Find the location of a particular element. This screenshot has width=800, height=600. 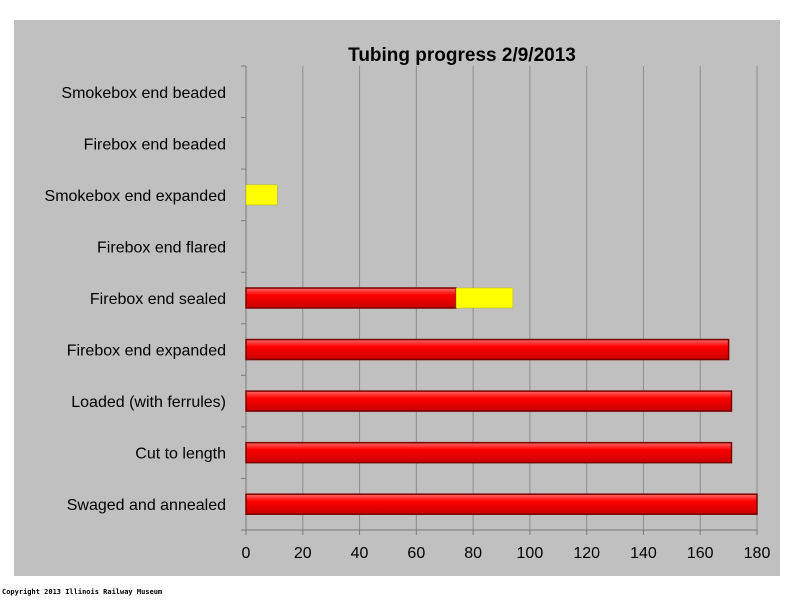

x-tick-label: 60 is located at coordinates (416, 553).